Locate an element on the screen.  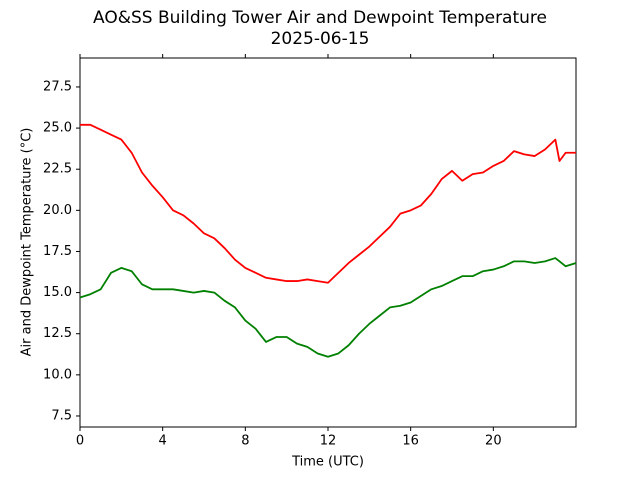
x-tick-label: 8 is located at coordinates (245, 441).